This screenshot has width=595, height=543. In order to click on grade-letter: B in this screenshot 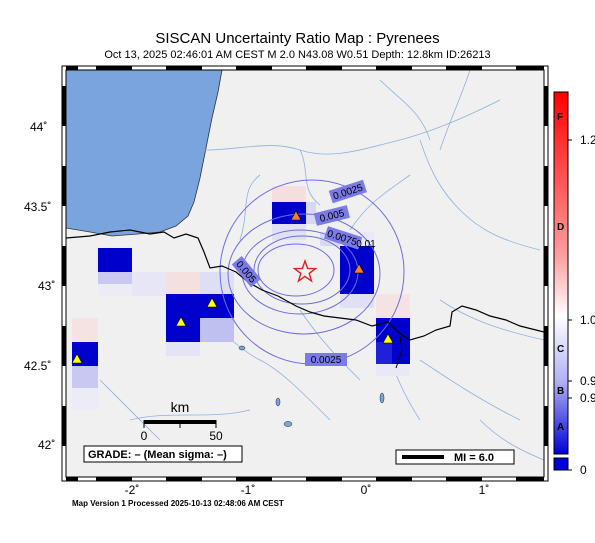, I will do `click(560, 391)`.